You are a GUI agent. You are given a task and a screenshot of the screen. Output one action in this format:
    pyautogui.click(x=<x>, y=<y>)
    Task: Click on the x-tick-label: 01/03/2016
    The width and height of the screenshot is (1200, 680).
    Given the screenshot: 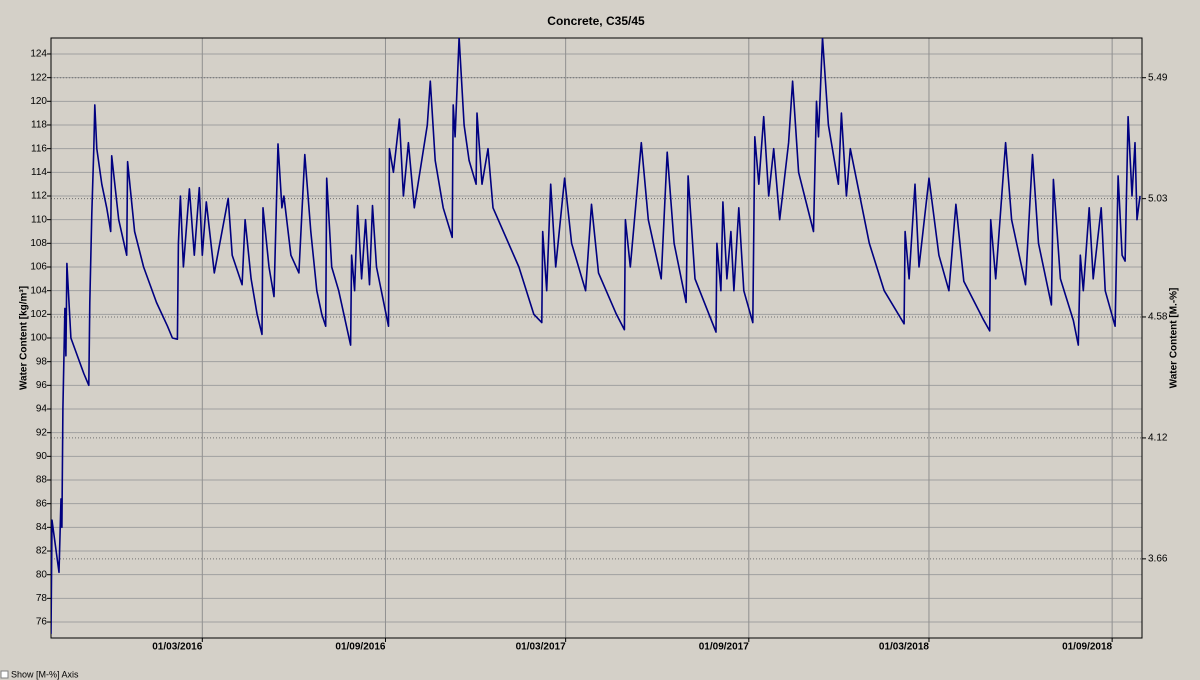 What is the action you would take?
    pyautogui.click(x=177, y=647)
    